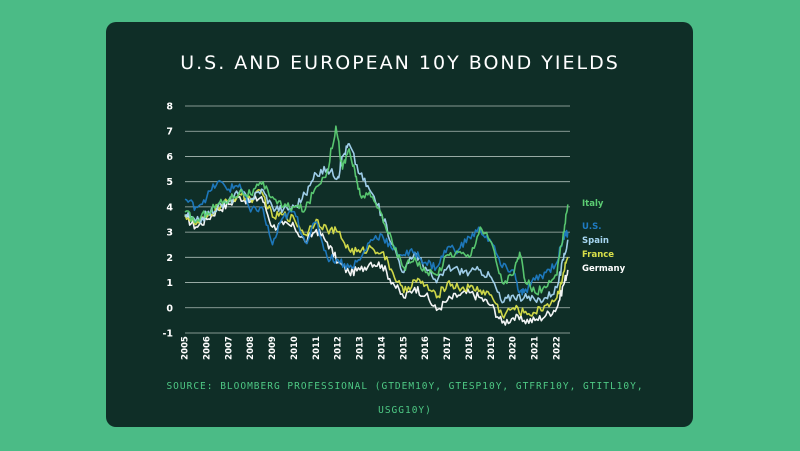 The height and width of the screenshot is (451, 800). I want to click on x-tick-label: 2007, so click(229, 348).